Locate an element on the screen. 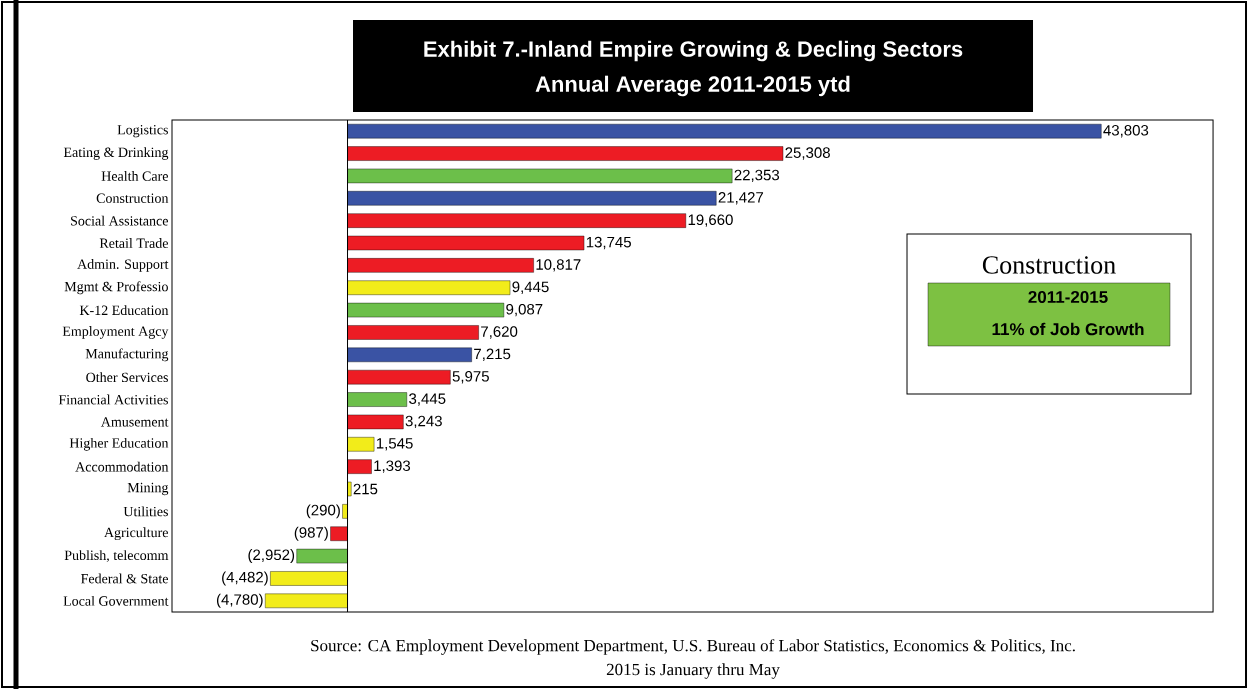 The image size is (1248, 689). y-tick-label: Higher Education is located at coordinates (119, 444).